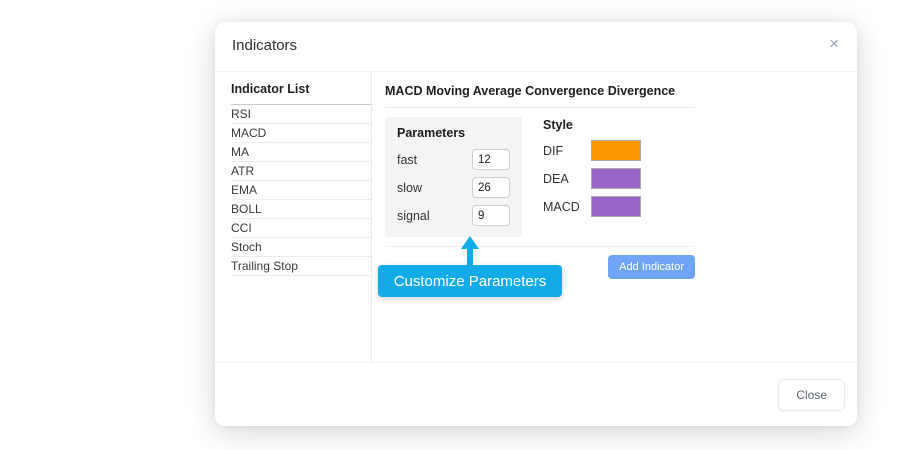 The image size is (900, 450). I want to click on parameters-panel: Parameters fast slow signal, so click(453, 177).